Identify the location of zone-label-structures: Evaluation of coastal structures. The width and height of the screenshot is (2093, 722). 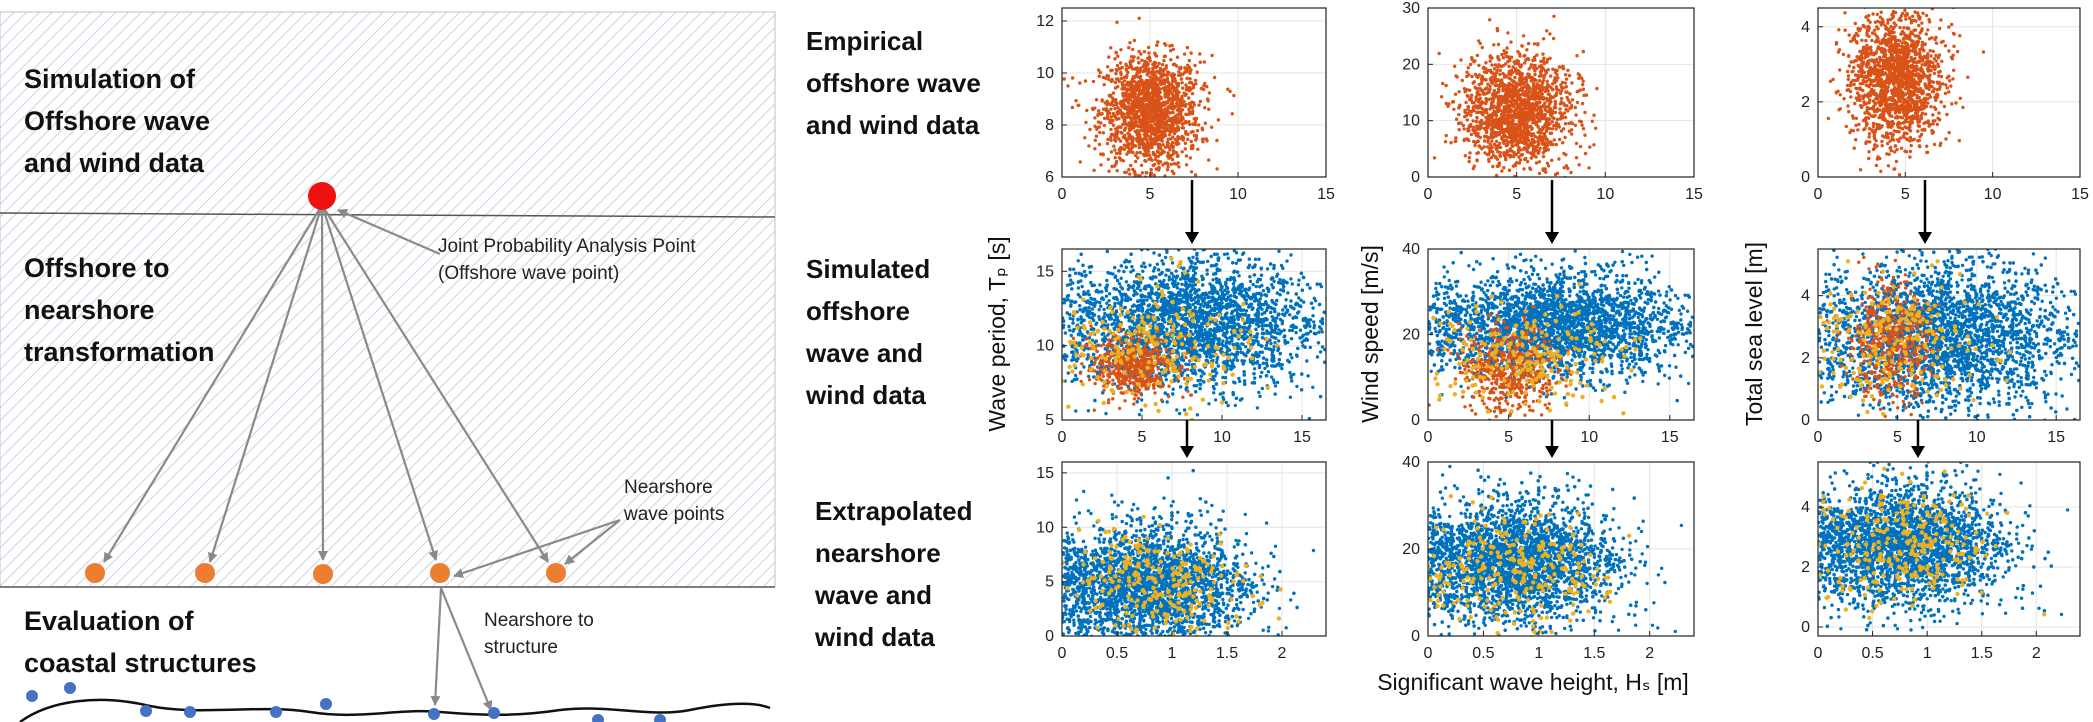
(140, 642).